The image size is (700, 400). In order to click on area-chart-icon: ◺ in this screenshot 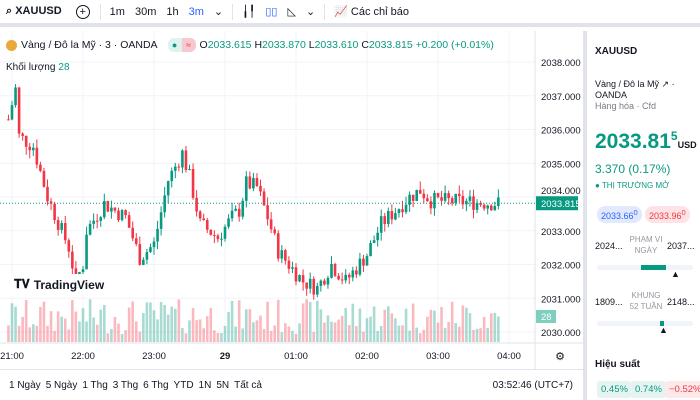, I will do `click(291, 12)`.